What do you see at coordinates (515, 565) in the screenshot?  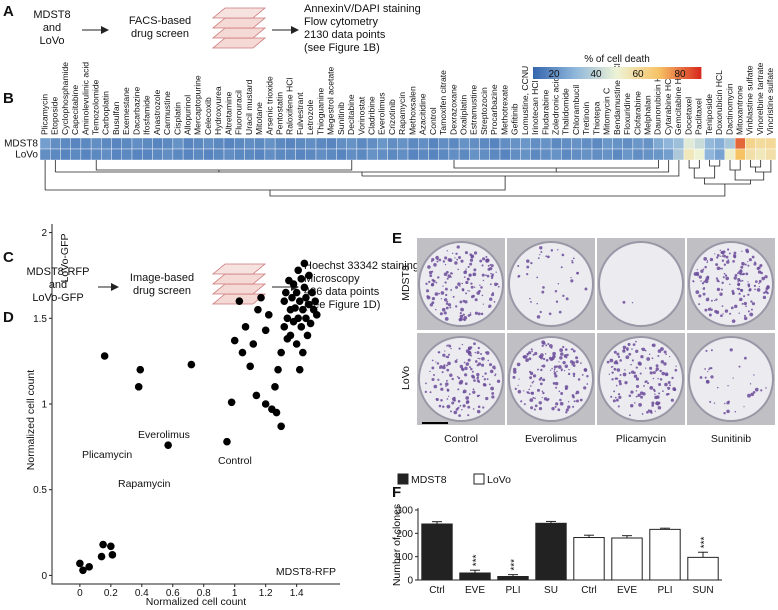 I see `significance: ***` at bounding box center [515, 565].